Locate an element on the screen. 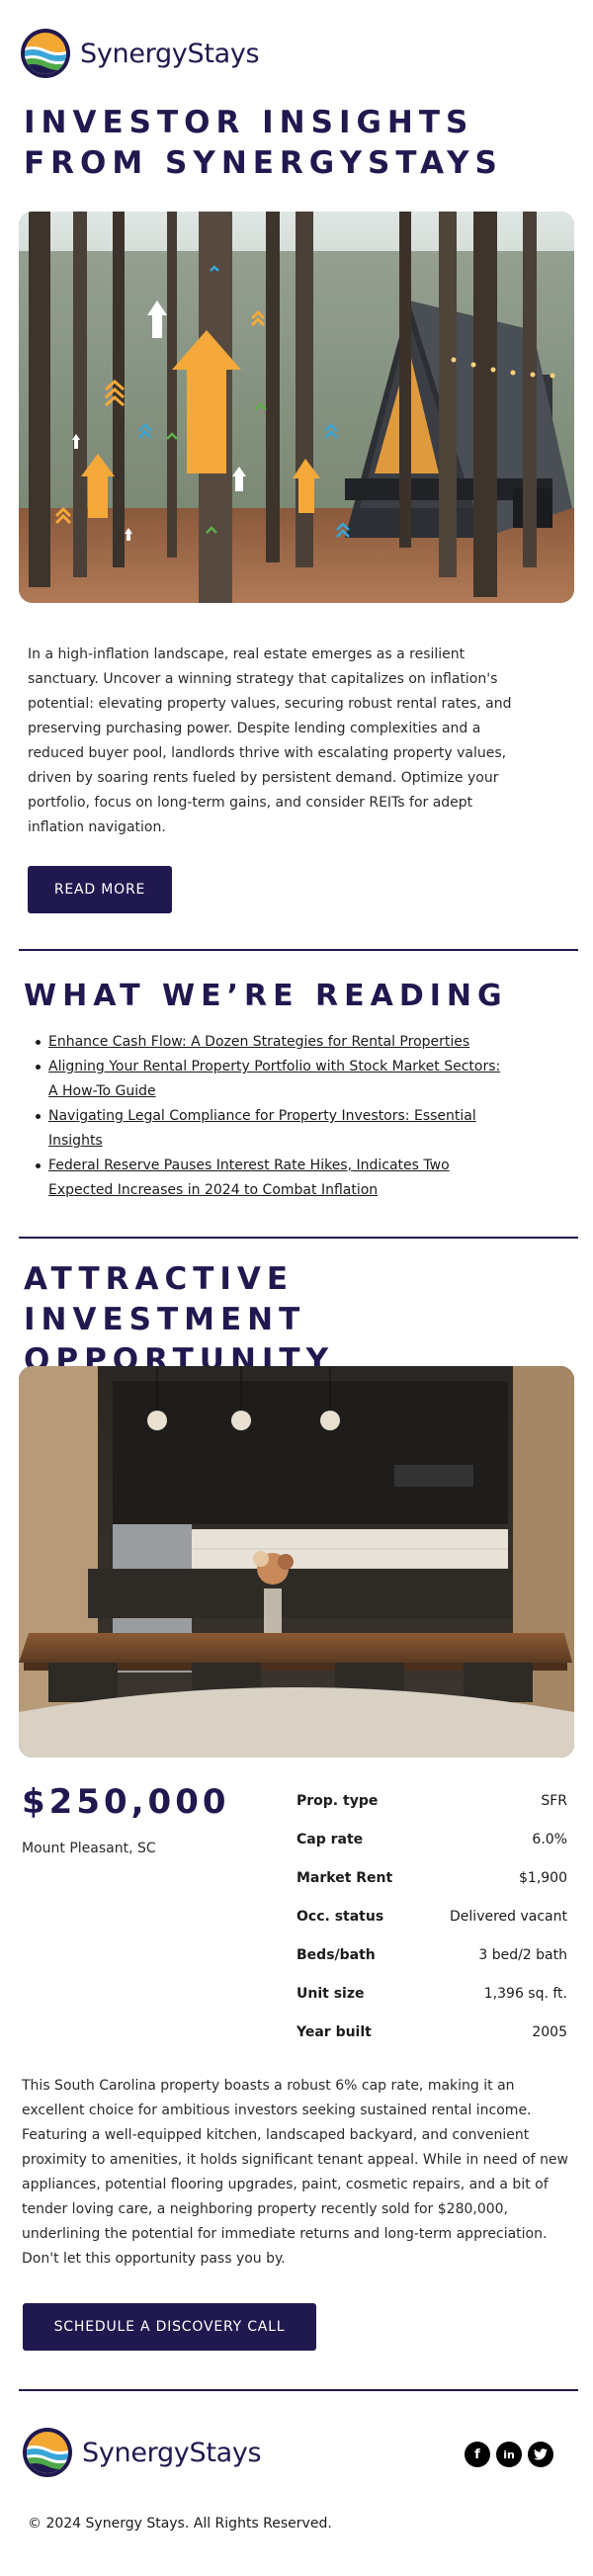 This screenshot has width=593, height=2576. spec-label: Occ. status is located at coordinates (340, 1916).